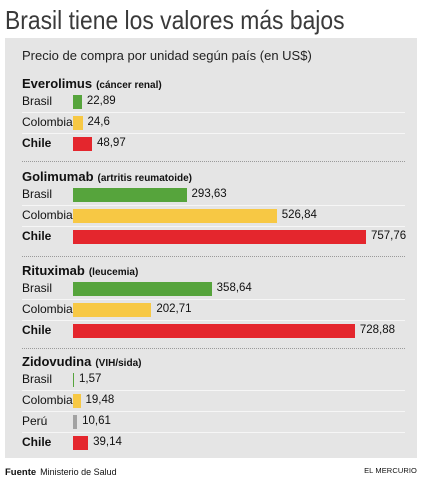 This screenshot has width=429, height=485. What do you see at coordinates (111, 143) in the screenshot?
I see `value-label-everolimus-chile: 48,97` at bounding box center [111, 143].